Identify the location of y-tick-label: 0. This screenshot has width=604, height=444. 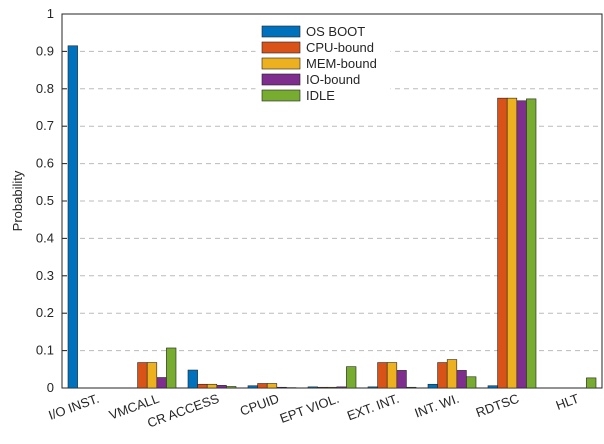
(50, 387).